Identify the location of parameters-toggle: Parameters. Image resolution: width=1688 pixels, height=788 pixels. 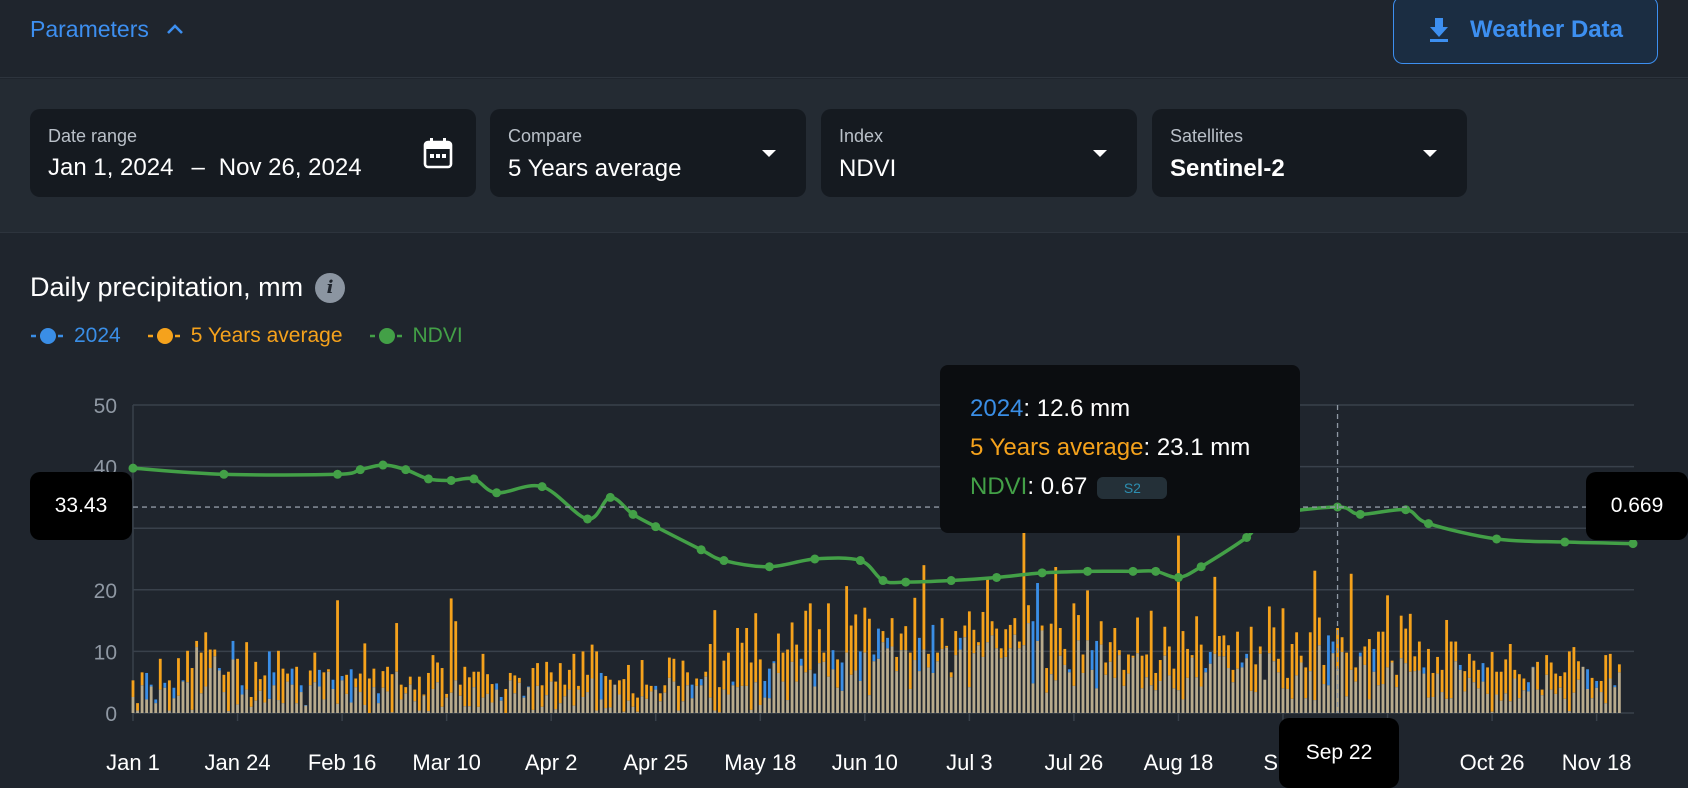
(107, 29).